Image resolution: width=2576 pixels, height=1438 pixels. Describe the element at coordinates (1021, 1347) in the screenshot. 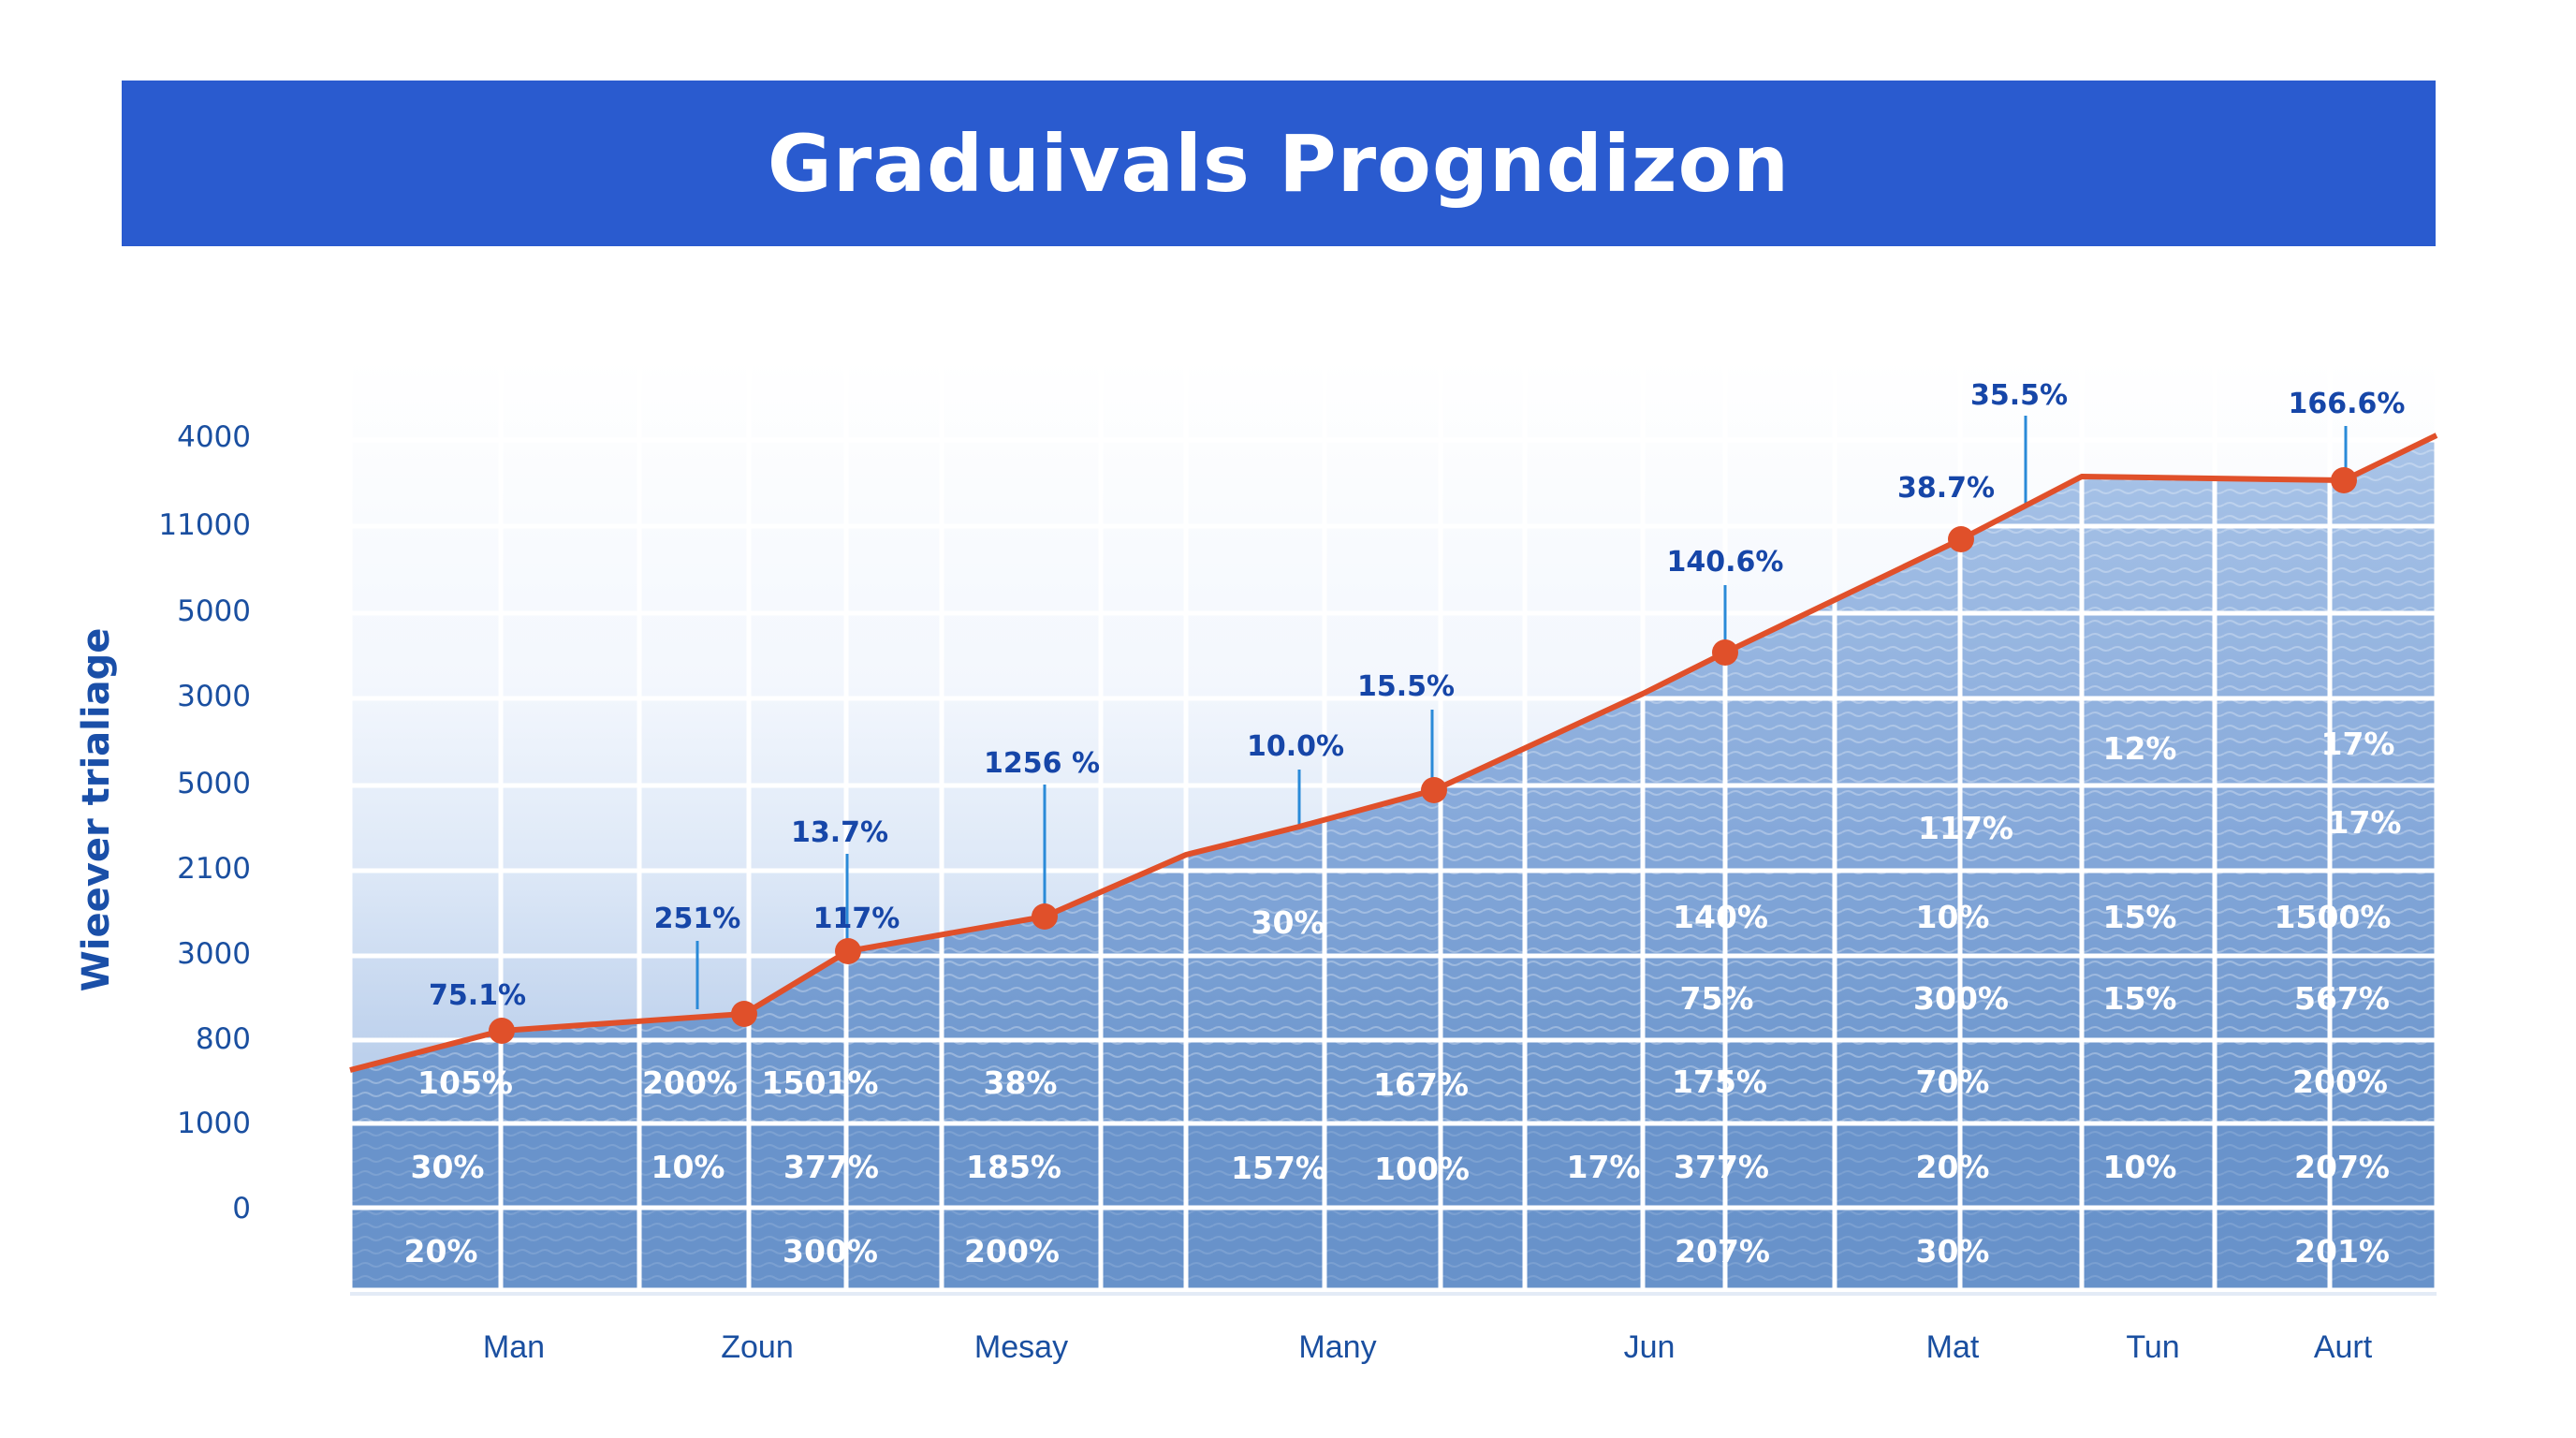

I see `x-tick-label: Mesay` at that location.